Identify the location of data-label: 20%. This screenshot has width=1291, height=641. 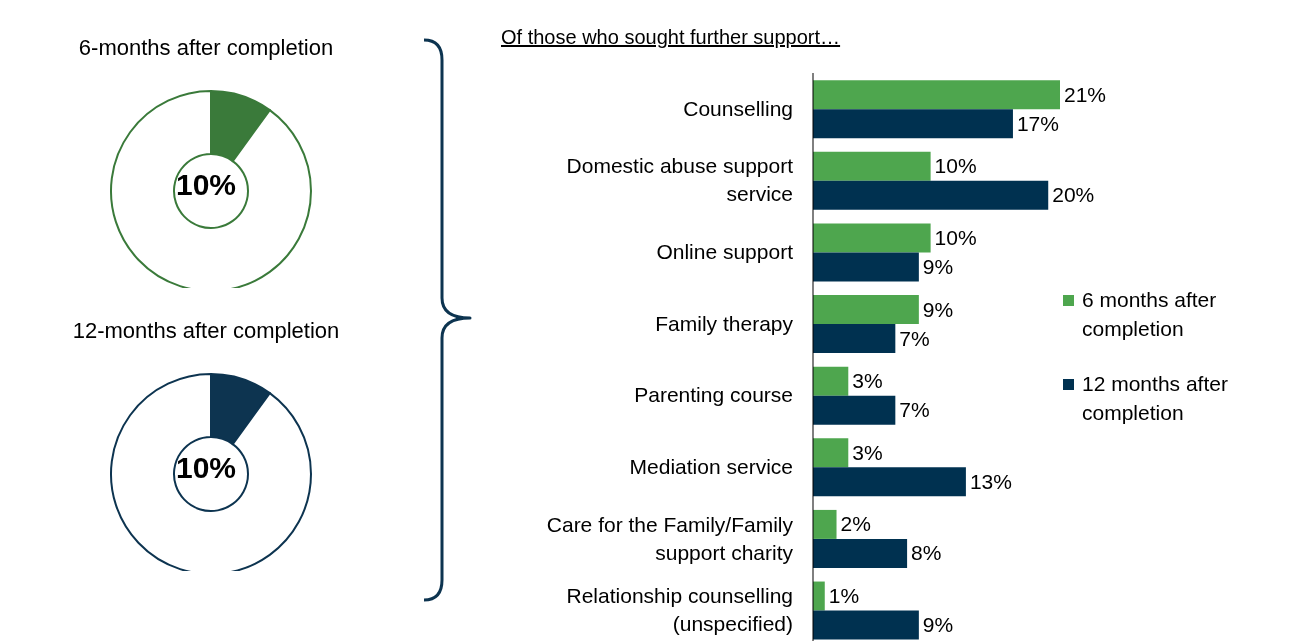
(1073, 195).